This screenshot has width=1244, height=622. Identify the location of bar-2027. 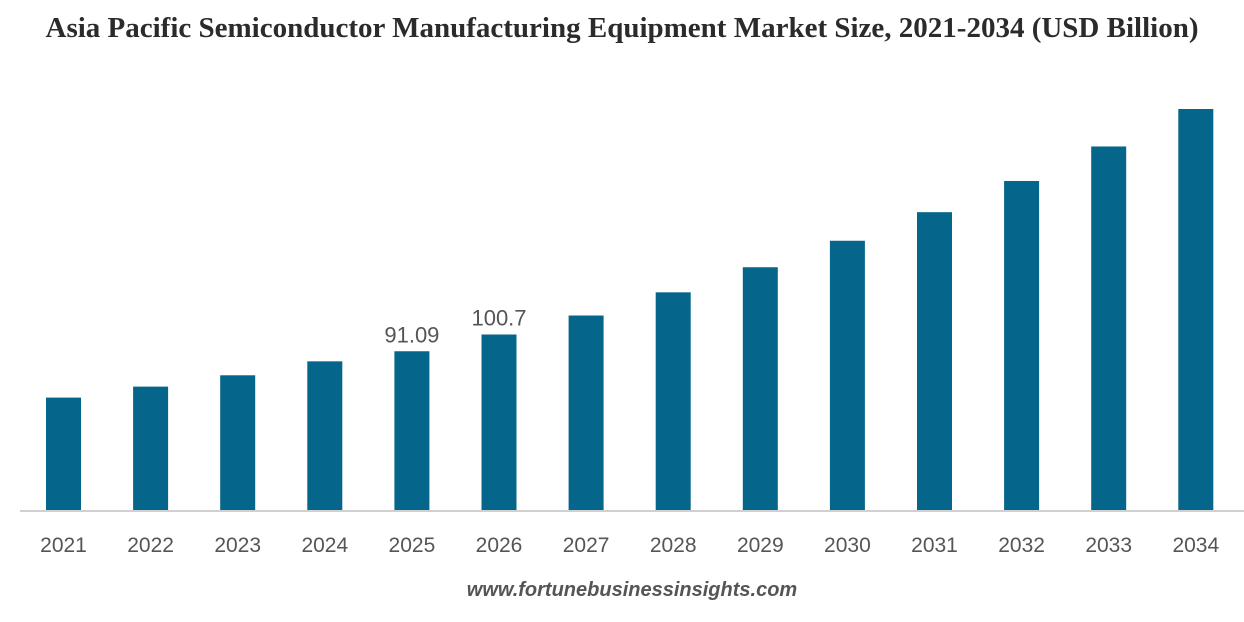
(586, 412).